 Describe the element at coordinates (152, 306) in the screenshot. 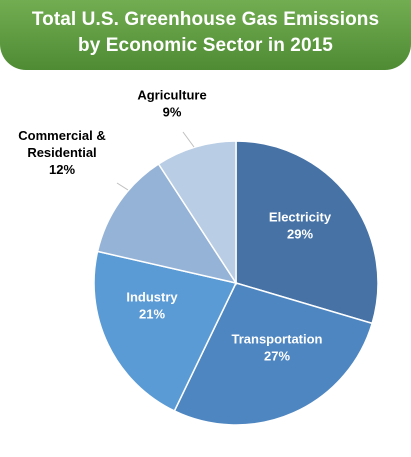

I see `slice-label-2: Industry 21%` at that location.